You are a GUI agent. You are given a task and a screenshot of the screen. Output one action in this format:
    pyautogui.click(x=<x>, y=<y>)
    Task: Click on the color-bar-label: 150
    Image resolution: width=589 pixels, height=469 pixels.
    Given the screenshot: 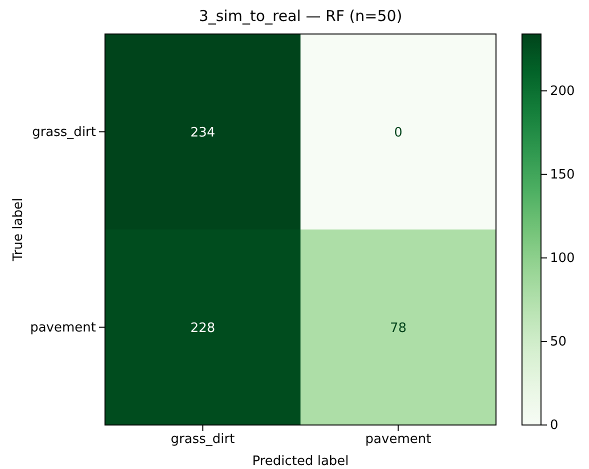 What is the action you would take?
    pyautogui.click(x=562, y=175)
    